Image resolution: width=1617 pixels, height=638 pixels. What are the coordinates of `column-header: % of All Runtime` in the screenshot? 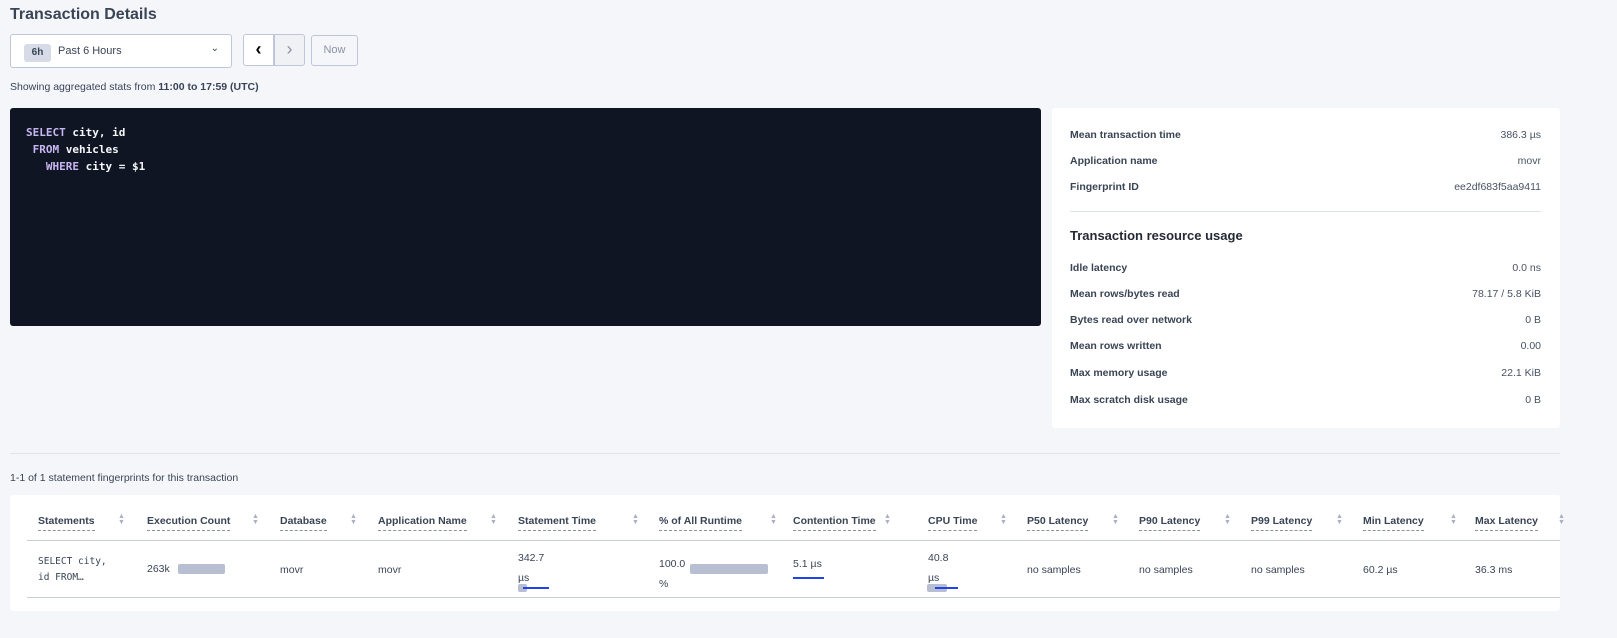 It's located at (701, 523).